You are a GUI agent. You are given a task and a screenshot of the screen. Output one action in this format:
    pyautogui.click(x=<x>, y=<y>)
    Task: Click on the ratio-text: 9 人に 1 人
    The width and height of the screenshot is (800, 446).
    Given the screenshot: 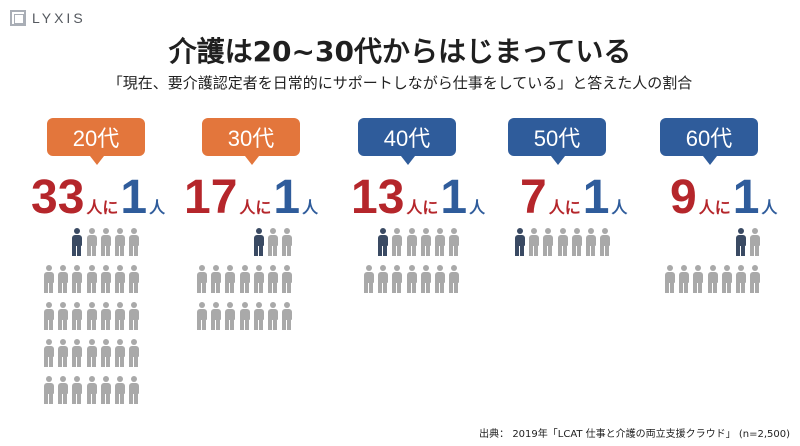 What is the action you would take?
    pyautogui.click(x=724, y=198)
    